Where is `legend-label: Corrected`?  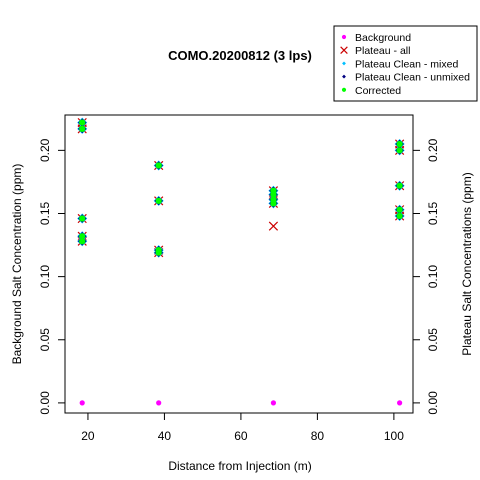
legend-label: Corrected is located at coordinates (378, 91).